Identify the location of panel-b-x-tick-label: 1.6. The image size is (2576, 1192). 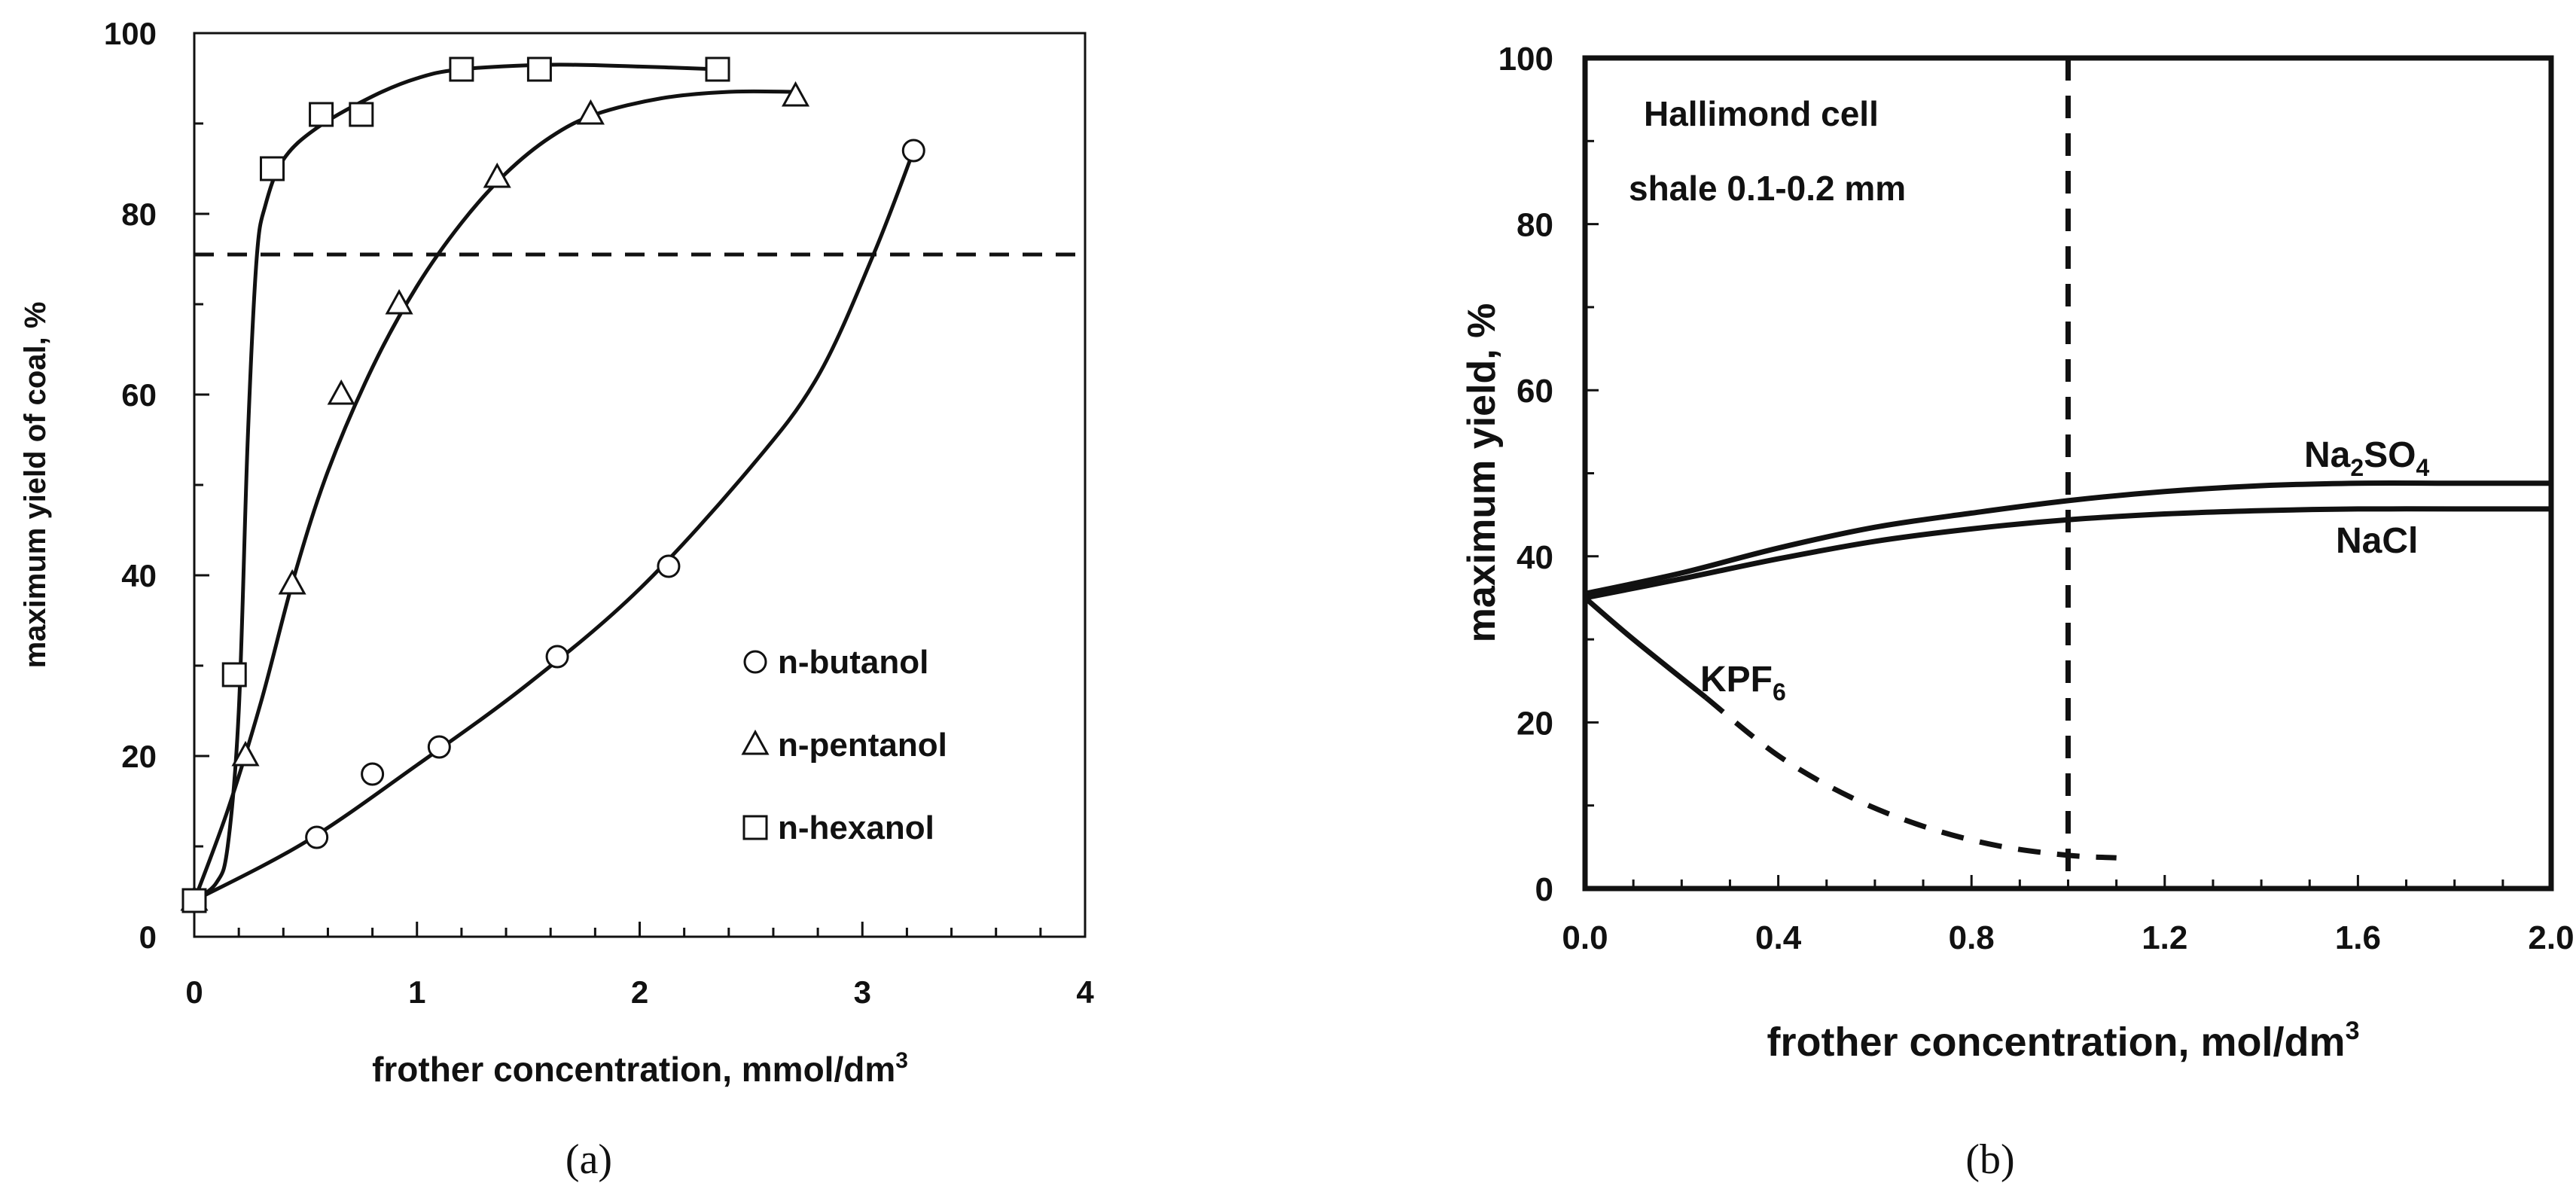
(2358, 937).